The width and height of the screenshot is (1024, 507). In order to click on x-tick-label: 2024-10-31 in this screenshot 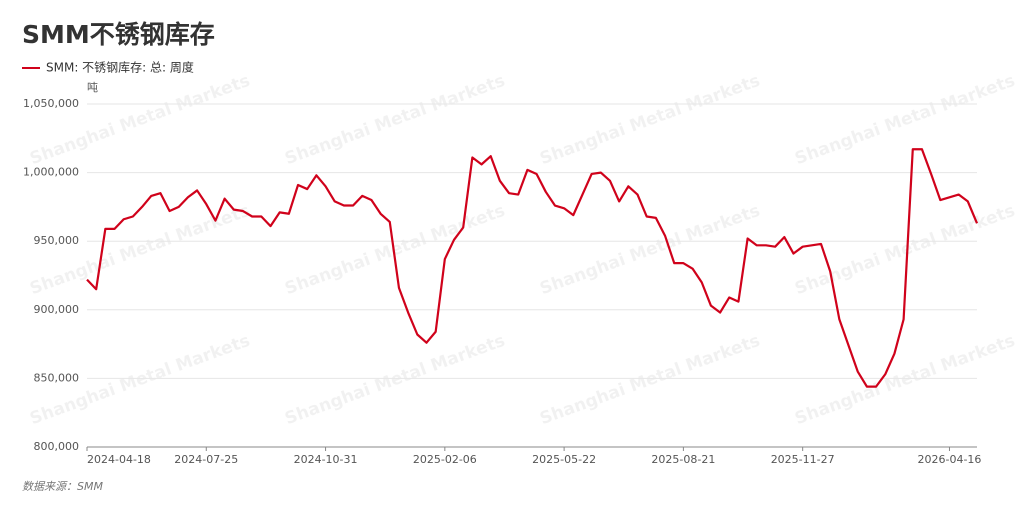, I will do `click(326, 459)`.